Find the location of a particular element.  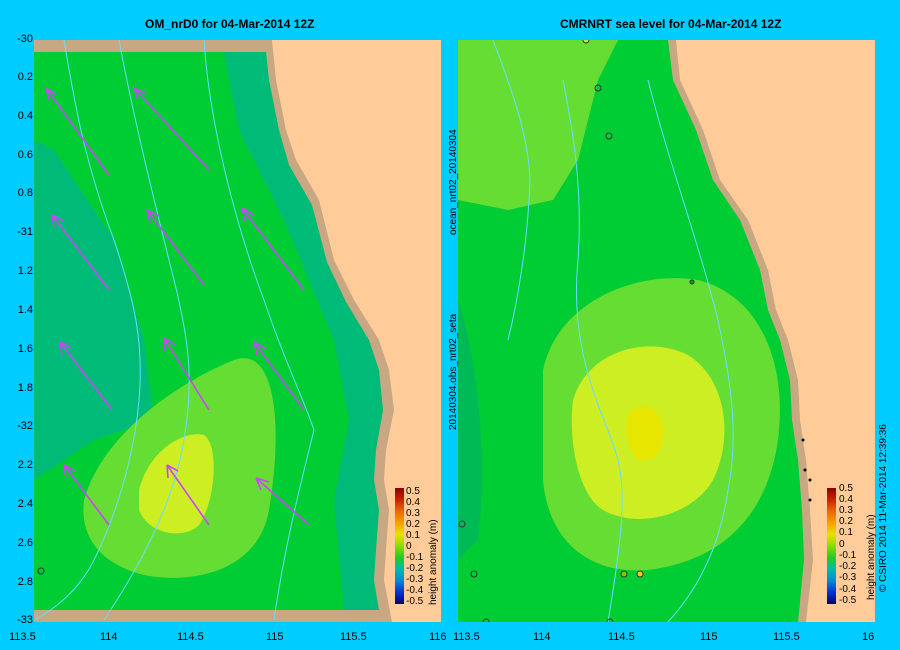

y-axis-label: 2.8 is located at coordinates (25, 582).